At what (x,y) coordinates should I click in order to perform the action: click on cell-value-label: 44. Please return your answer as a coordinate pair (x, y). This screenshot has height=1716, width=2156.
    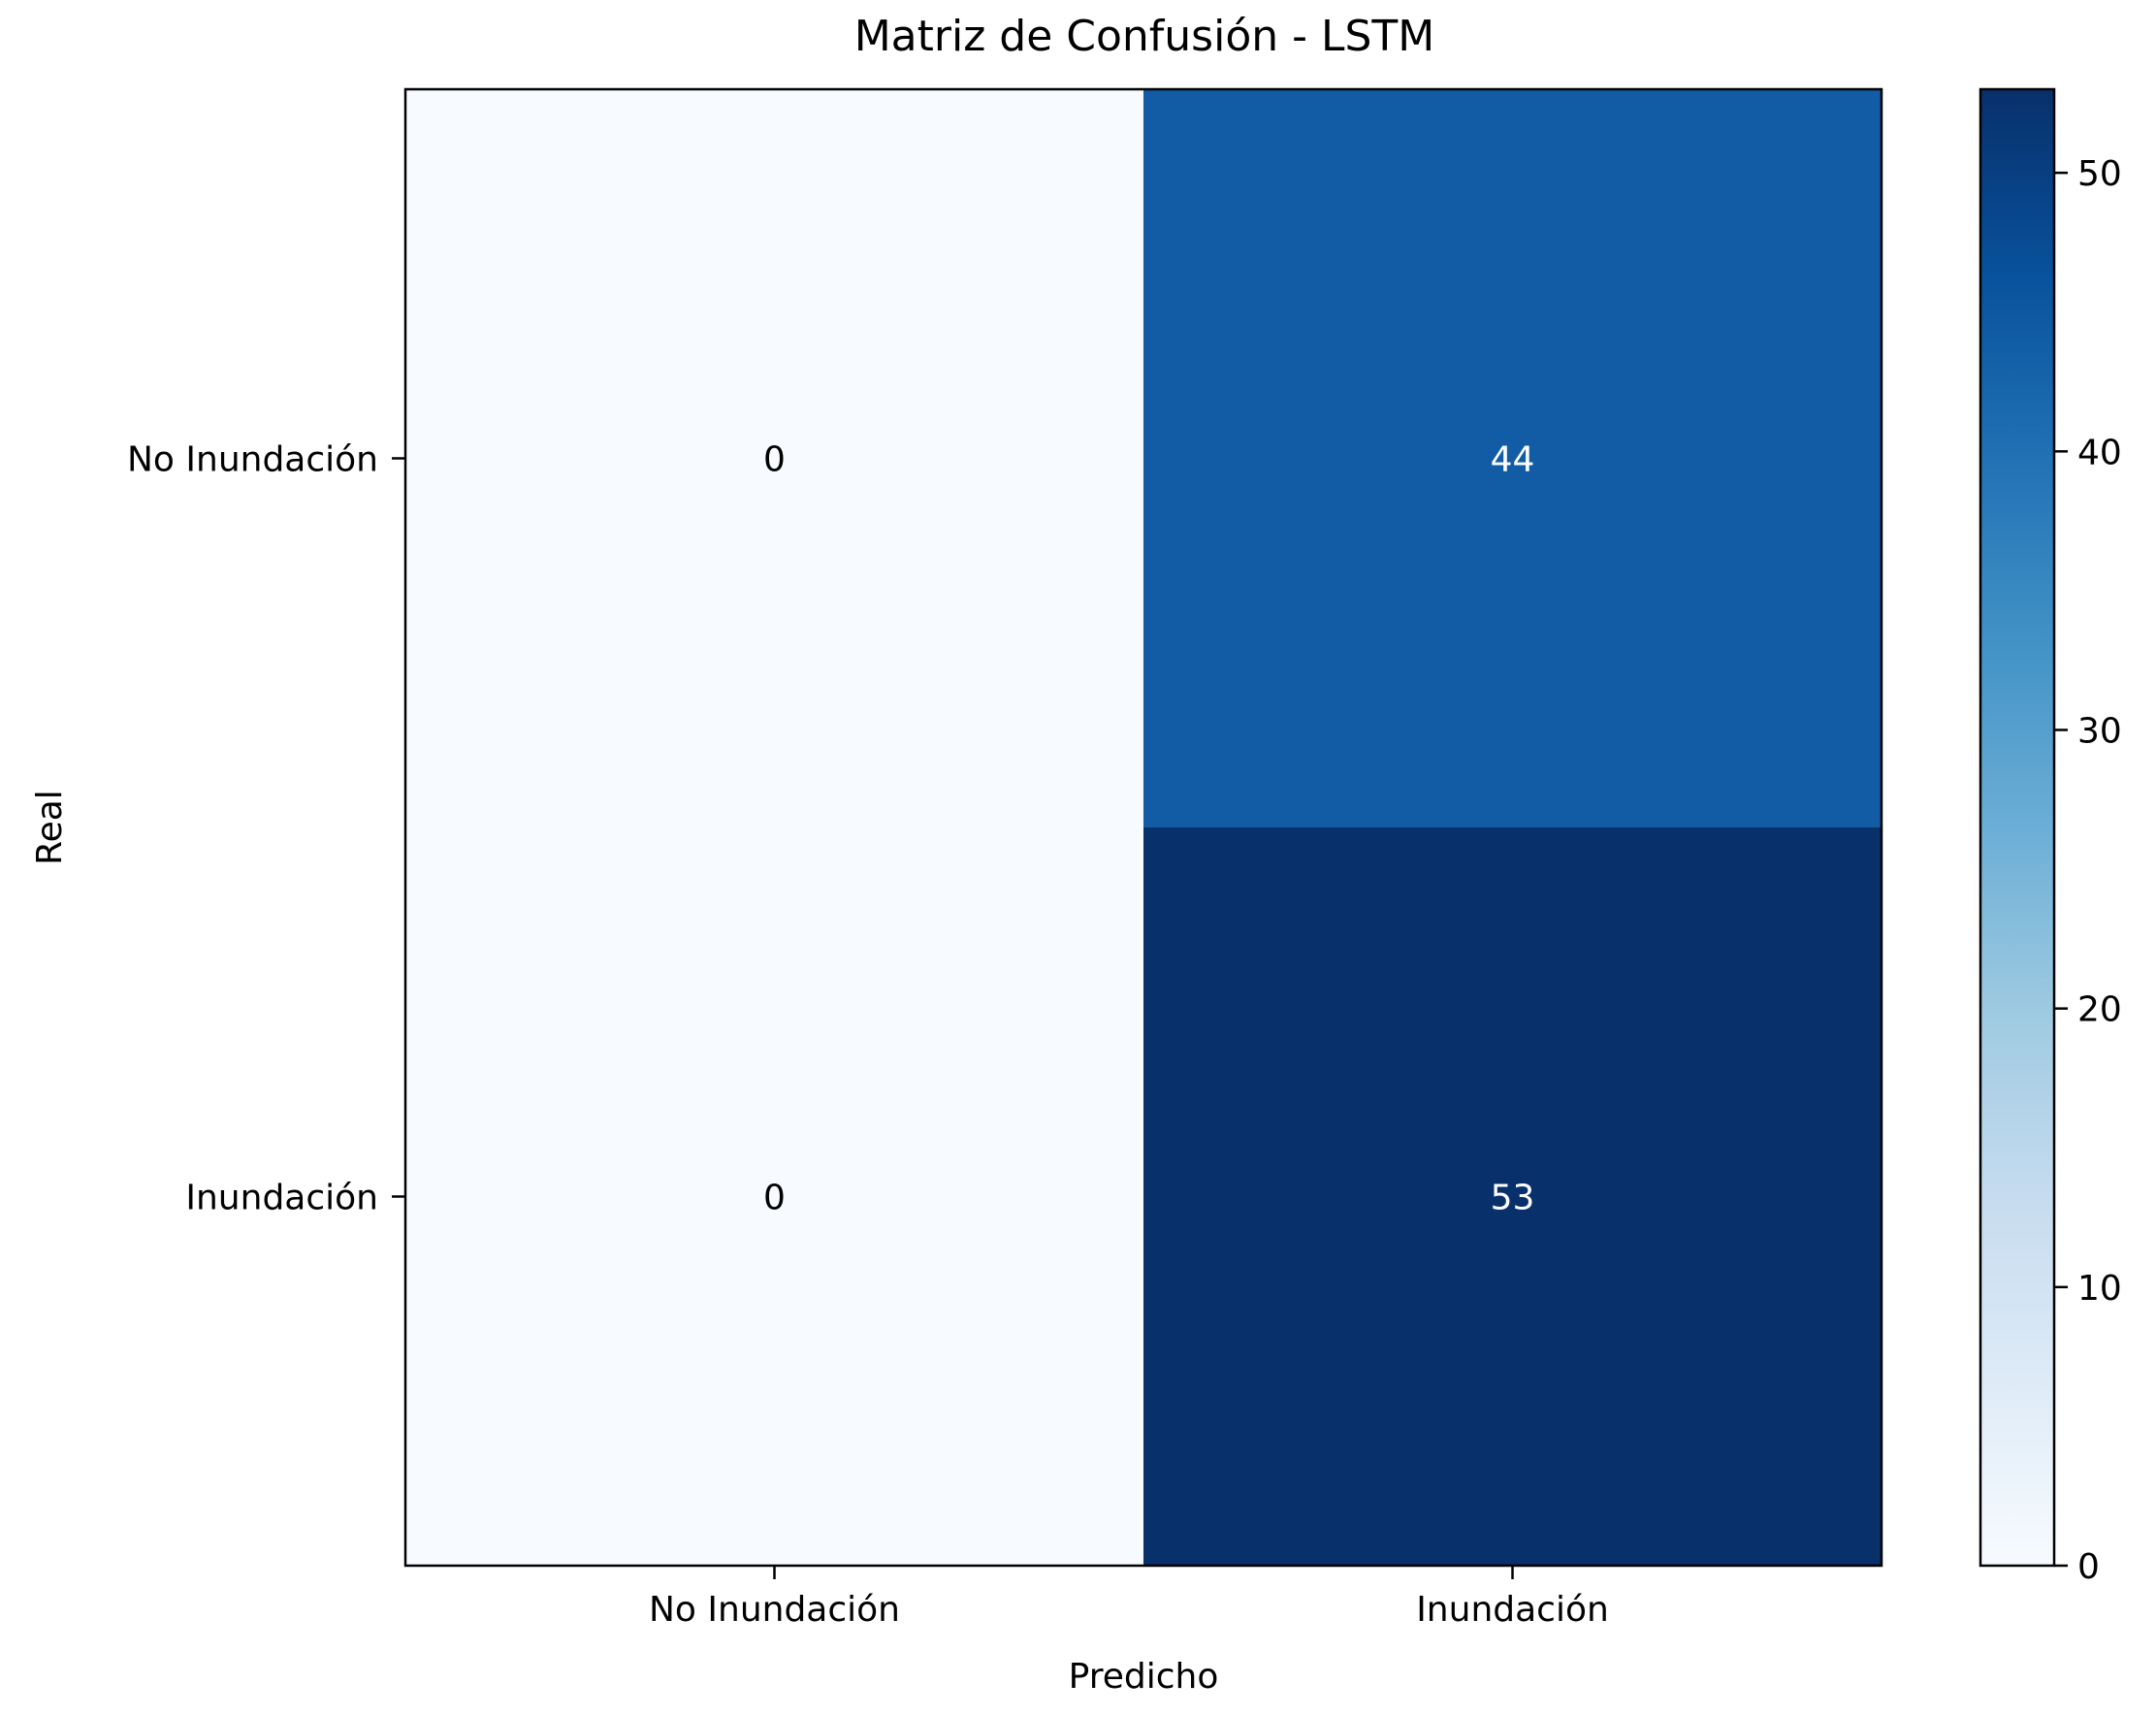
    Looking at the image, I should click on (1513, 460).